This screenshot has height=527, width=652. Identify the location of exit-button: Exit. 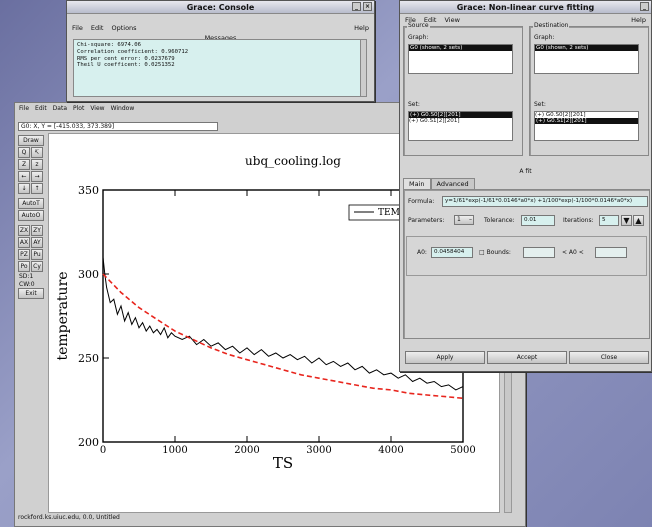
(31, 293).